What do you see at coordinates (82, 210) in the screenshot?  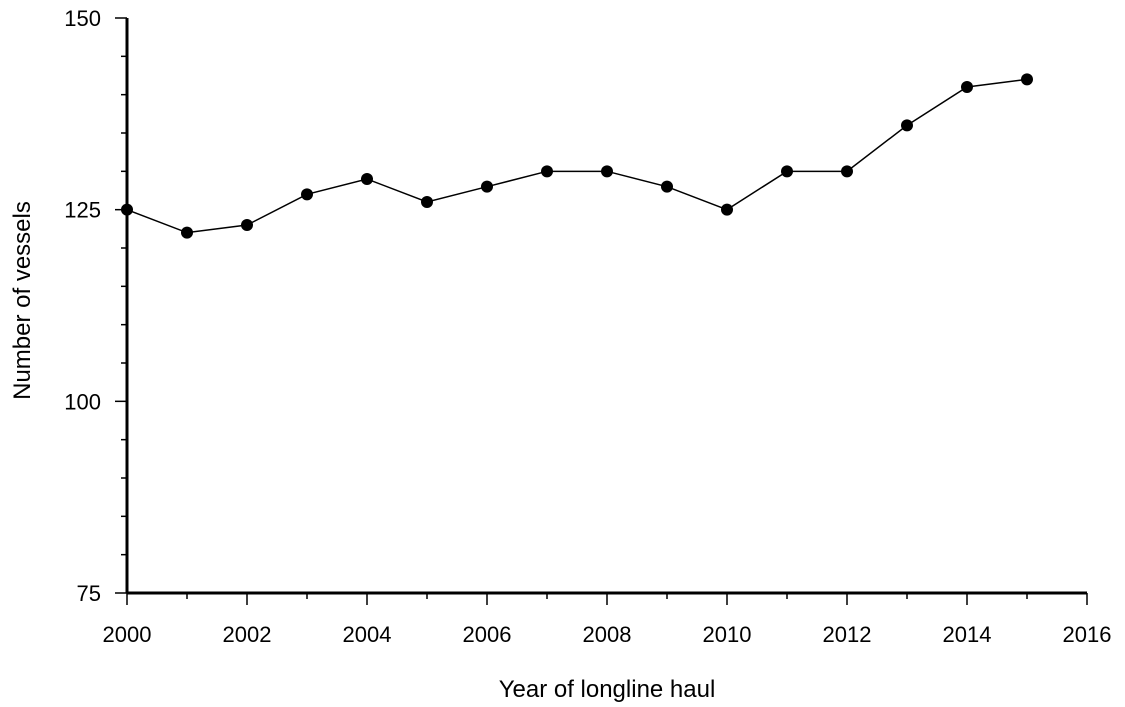 I see `y-tick-label: 125` at bounding box center [82, 210].